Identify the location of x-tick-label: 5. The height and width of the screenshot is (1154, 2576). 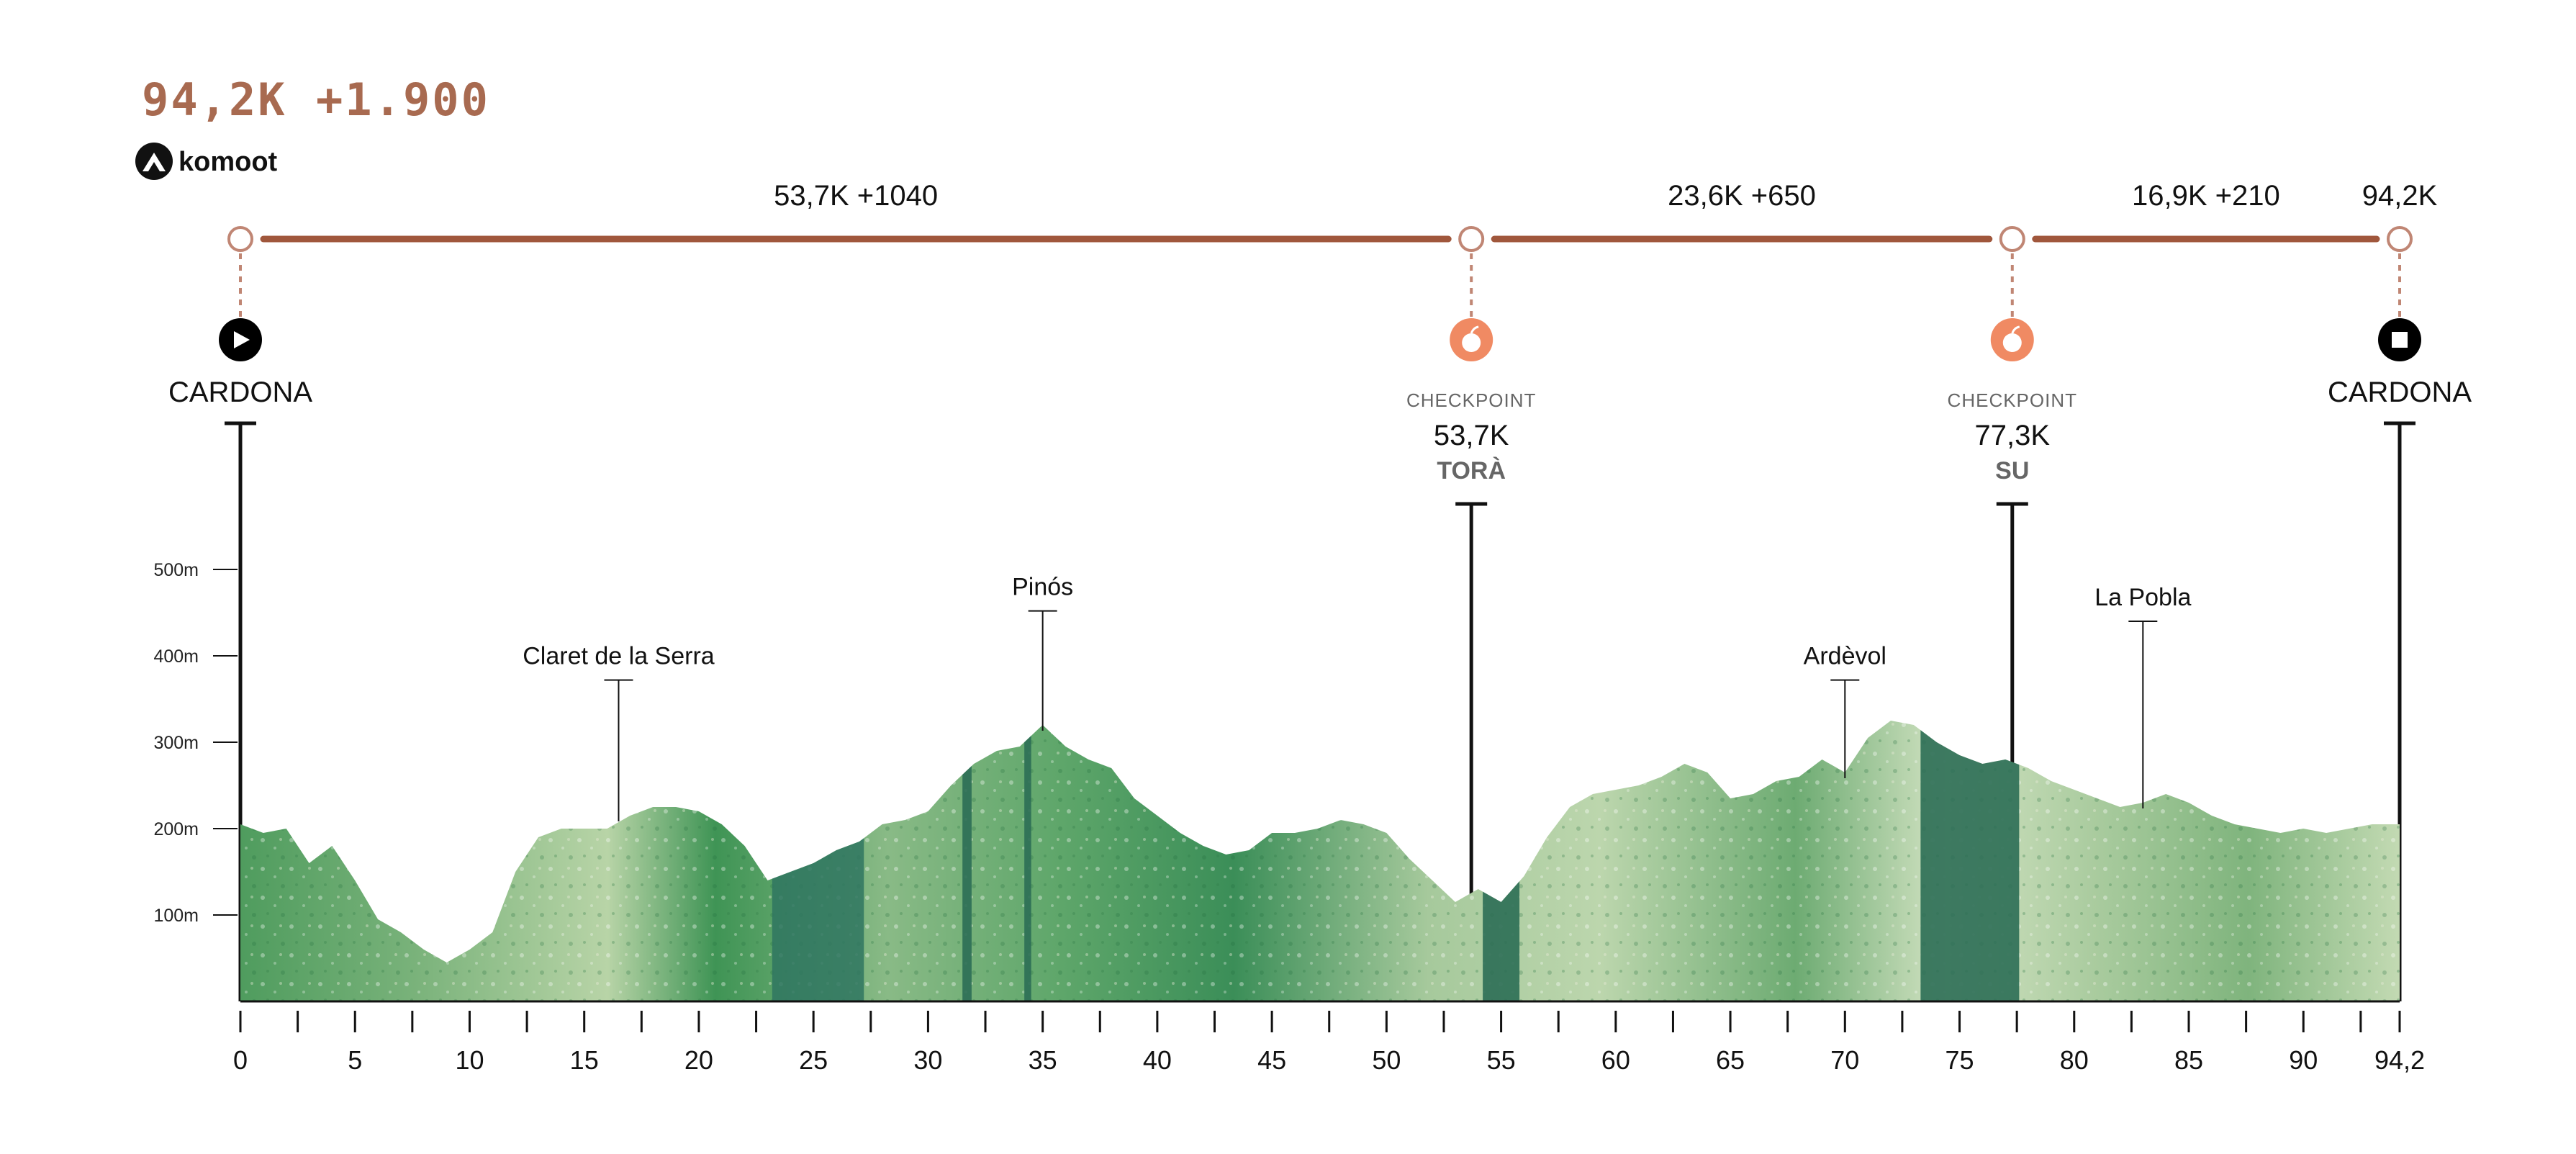
(355, 1060).